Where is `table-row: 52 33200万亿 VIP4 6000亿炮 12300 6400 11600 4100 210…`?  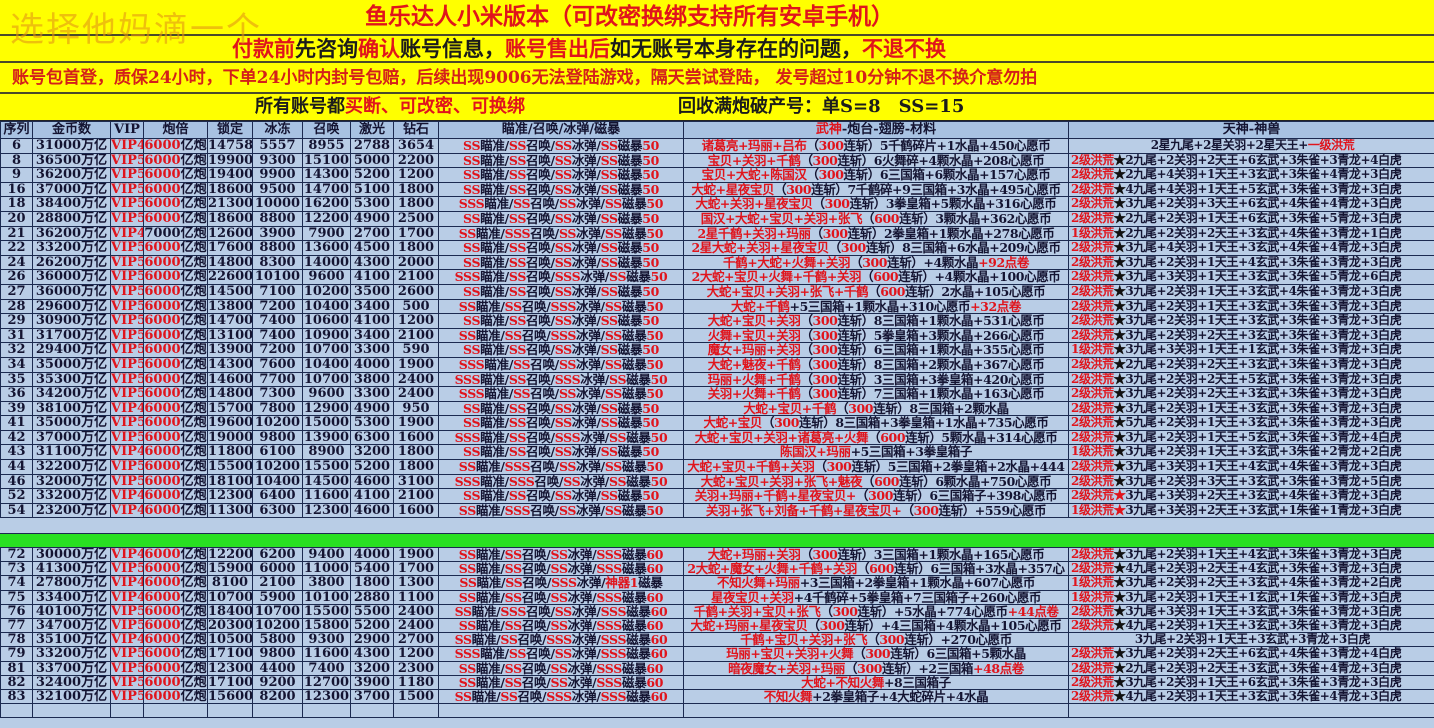
table-row: 52 33200万亿 VIP4 6000亿炮 12300 6400 11600 4100 210… is located at coordinates (717, 496).